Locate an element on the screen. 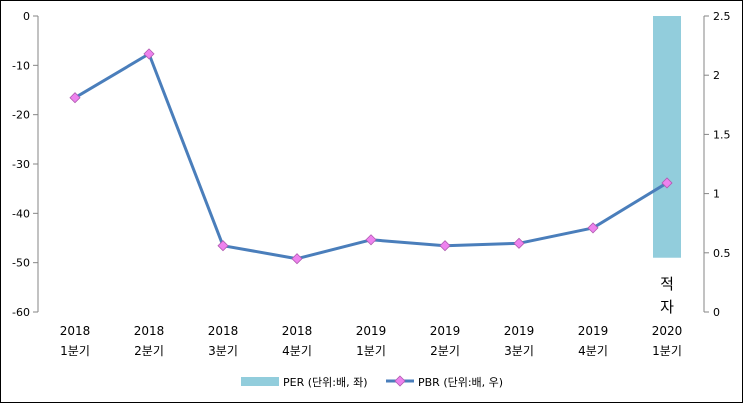 The image size is (743, 403). x-tick-quarter-6: 3분기 is located at coordinates (519, 351).